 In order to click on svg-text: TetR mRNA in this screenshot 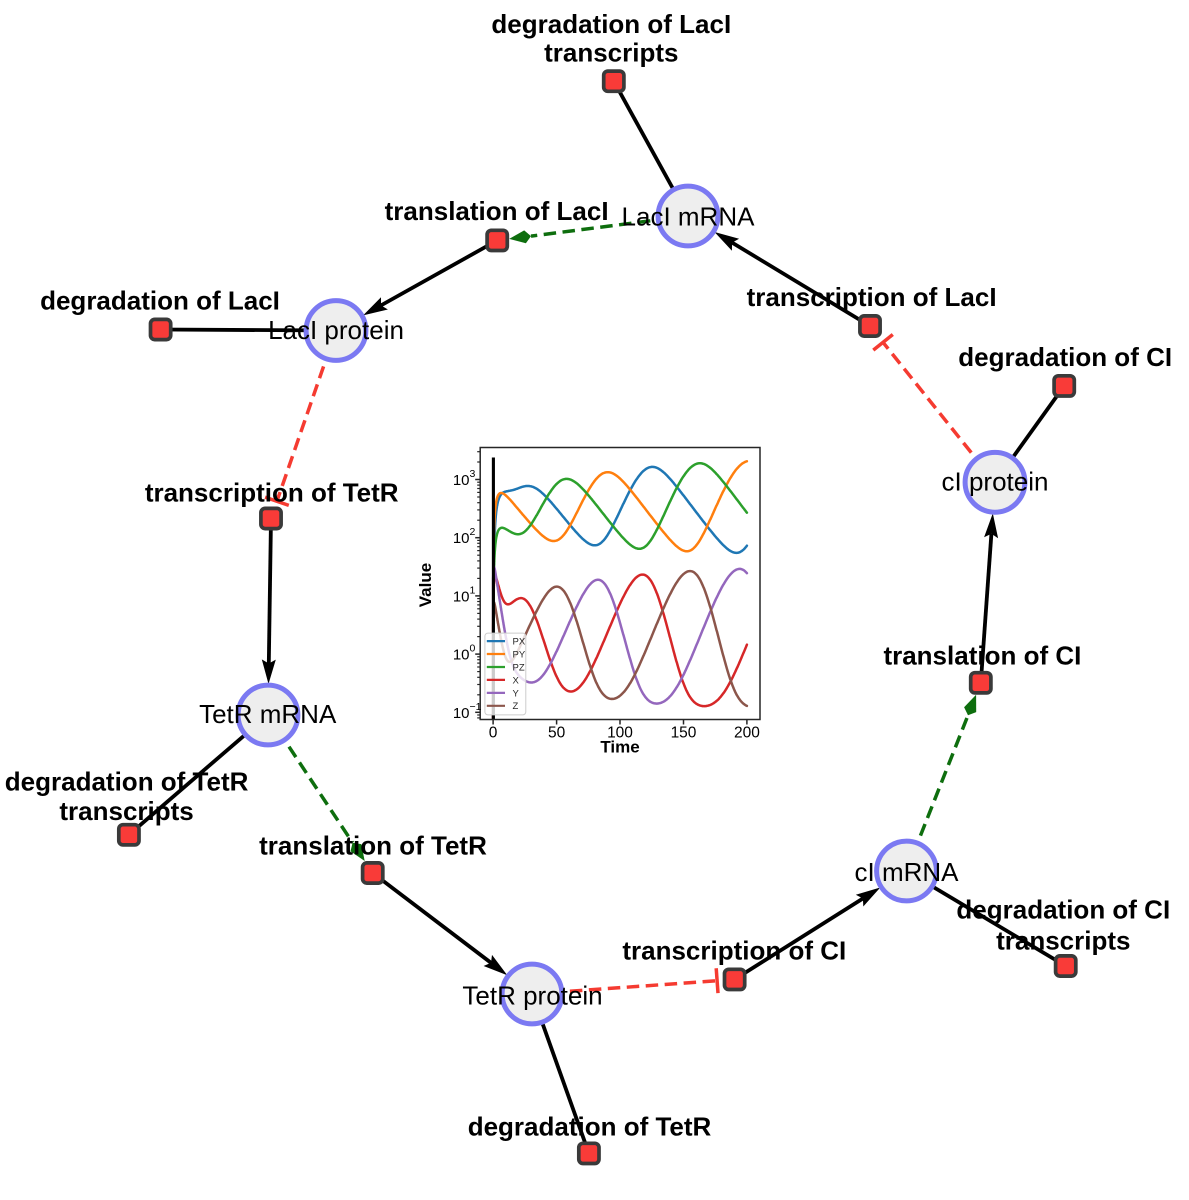, I will do `click(268, 714)`.